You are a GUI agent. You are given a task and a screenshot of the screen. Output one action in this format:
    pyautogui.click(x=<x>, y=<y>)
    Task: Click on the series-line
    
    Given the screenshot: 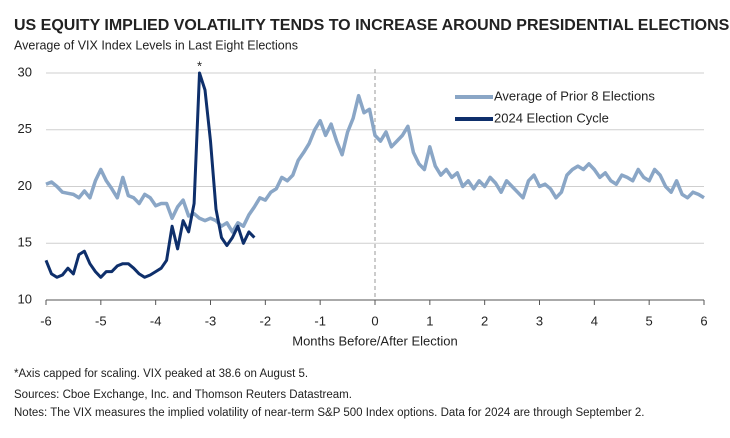 What is the action you would take?
    pyautogui.click(x=150, y=175)
    